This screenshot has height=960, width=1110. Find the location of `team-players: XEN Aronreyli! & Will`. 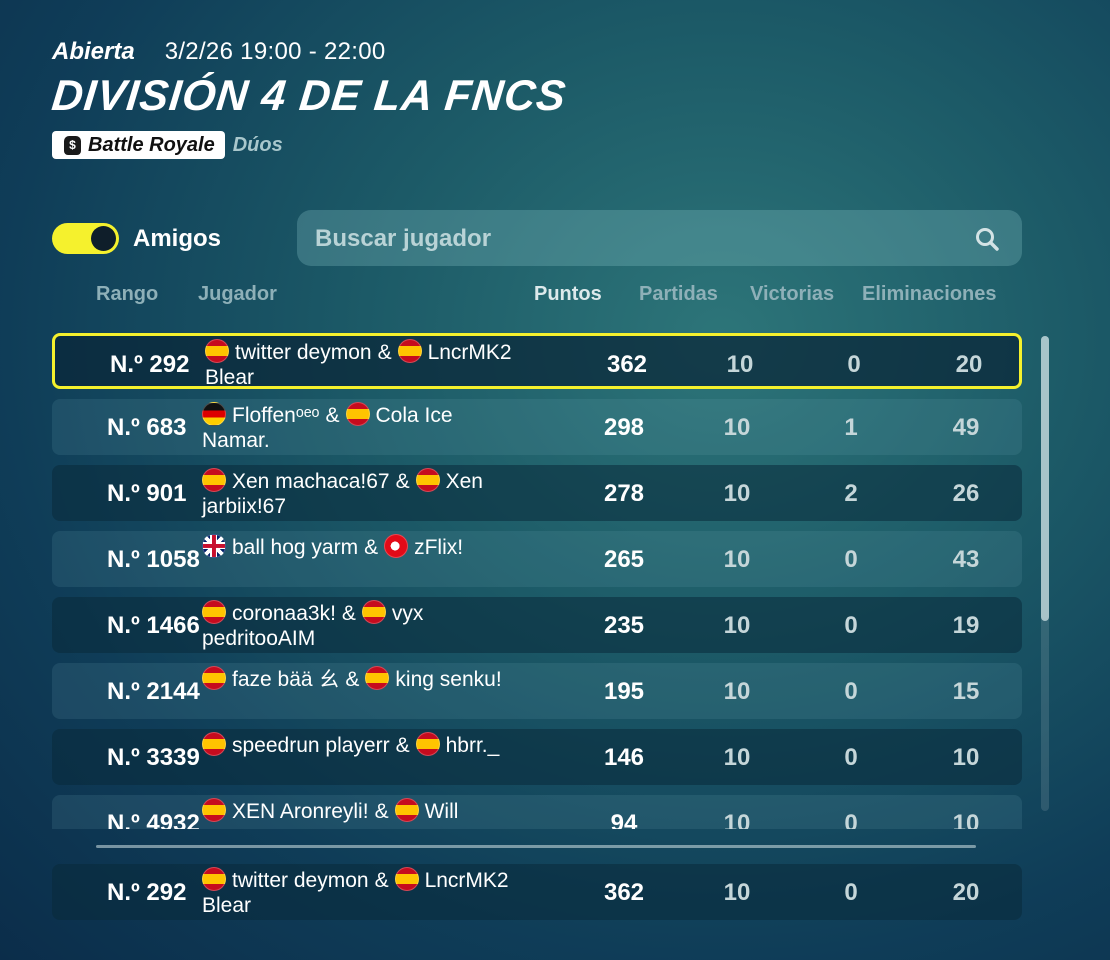

team-players: XEN Aronreyli! & Will is located at coordinates (362, 811).